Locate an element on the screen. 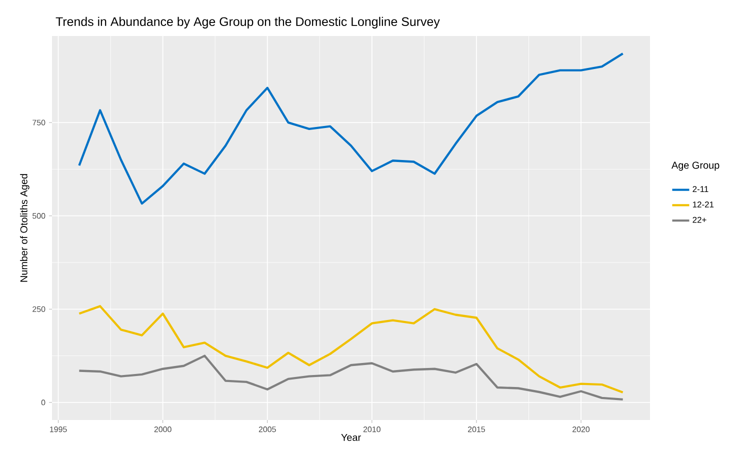 This screenshot has width=740, height=453. legend-title: Age Group is located at coordinates (695, 166).